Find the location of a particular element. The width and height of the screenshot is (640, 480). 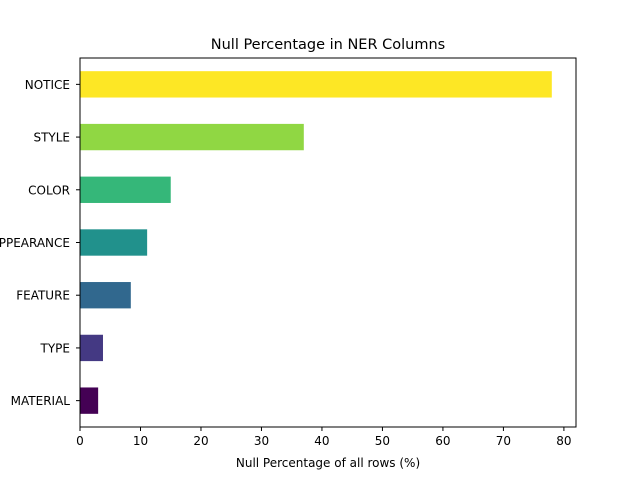

x-tick-label: 80 is located at coordinates (563, 441).